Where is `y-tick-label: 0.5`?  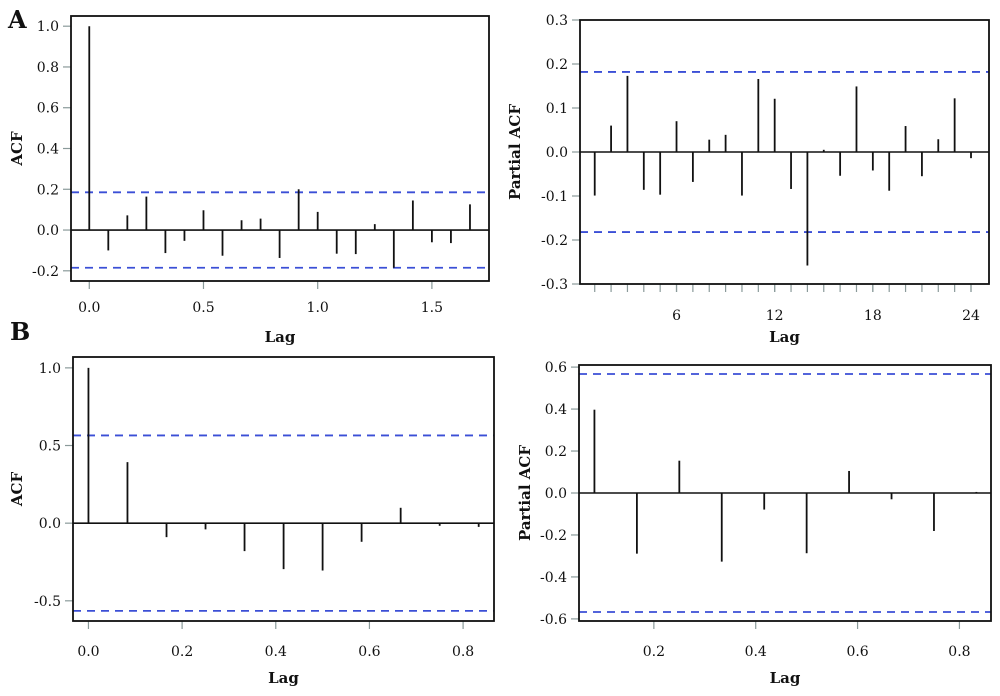
y-tick-label: 0.5 is located at coordinates (50, 447).